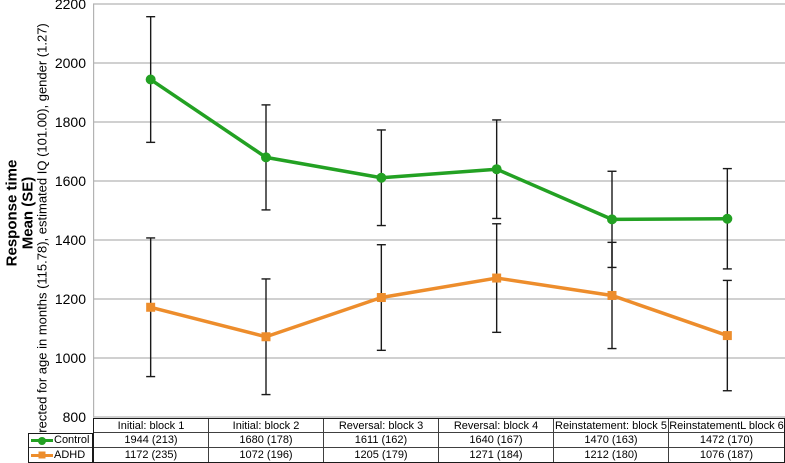 The height and width of the screenshot is (463, 785). What do you see at coordinates (70, 122) in the screenshot?
I see `y-tick-label: 1800` at bounding box center [70, 122].